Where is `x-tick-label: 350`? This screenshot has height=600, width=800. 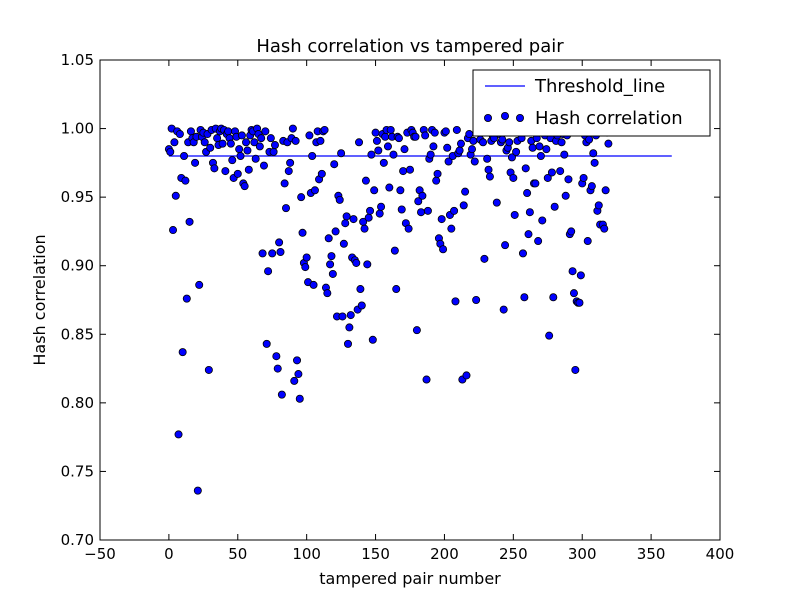 x-tick-label: 350 is located at coordinates (651, 554).